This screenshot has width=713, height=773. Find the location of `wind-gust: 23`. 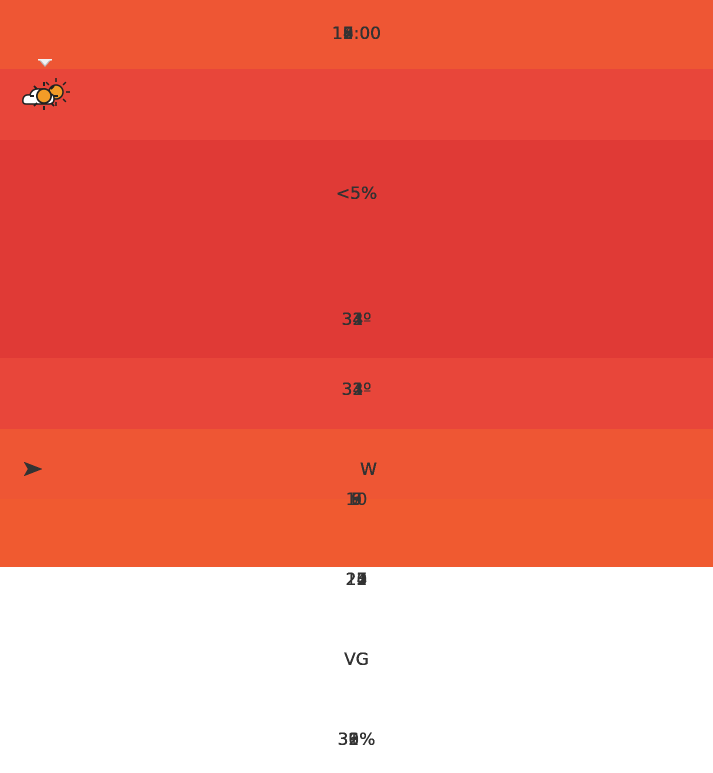

wind-gust: 23 is located at coordinates (356, 580).